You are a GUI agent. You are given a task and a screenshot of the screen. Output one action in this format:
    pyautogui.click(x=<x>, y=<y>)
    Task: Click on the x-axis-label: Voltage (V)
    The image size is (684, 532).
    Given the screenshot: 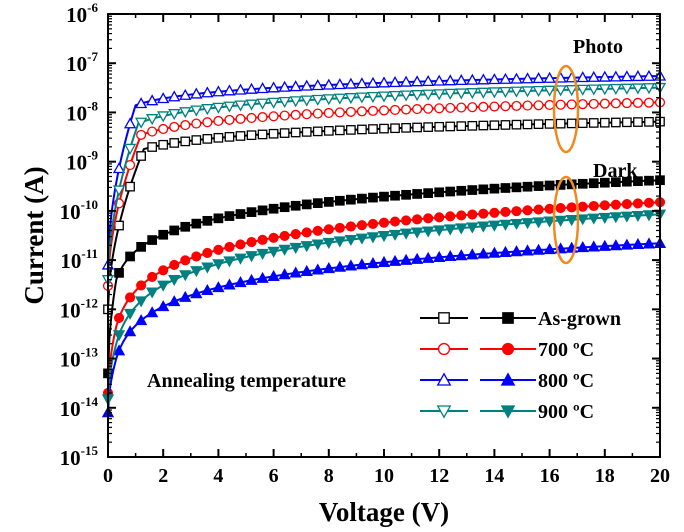 What is the action you would take?
    pyautogui.click(x=384, y=512)
    